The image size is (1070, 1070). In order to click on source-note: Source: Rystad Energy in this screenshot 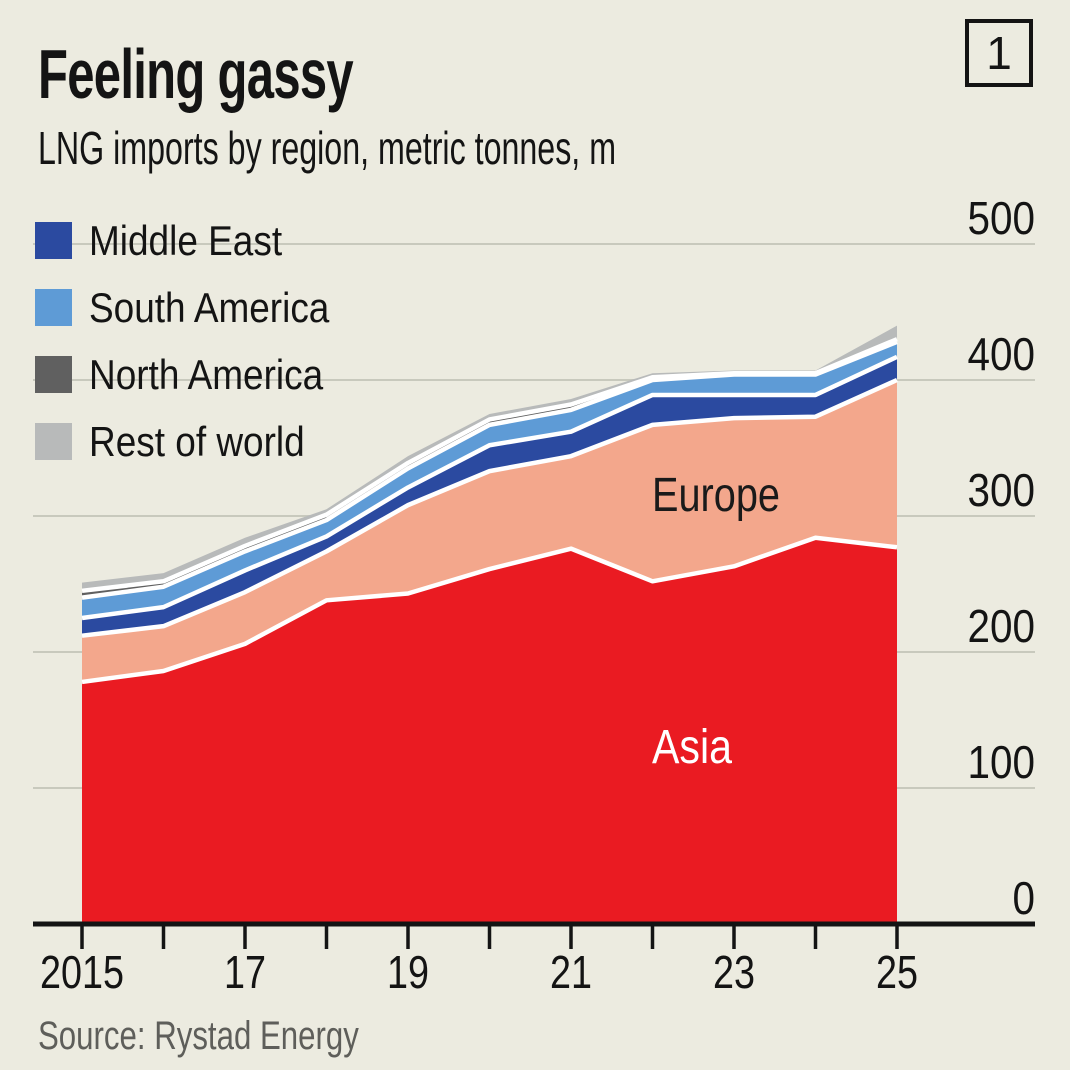, I will do `click(198, 1036)`.